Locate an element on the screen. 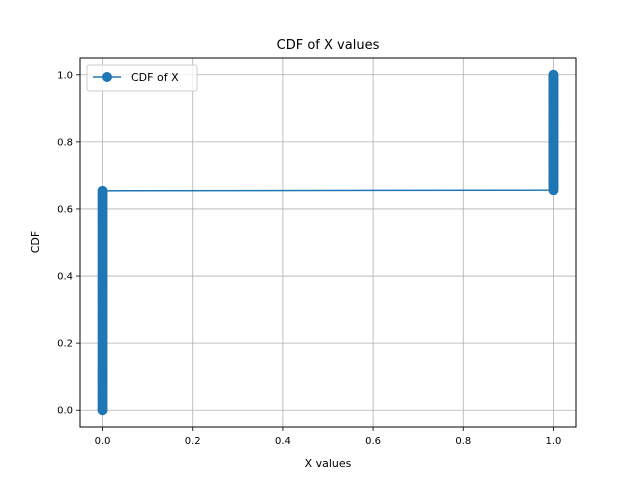  legend-box is located at coordinates (142, 78).